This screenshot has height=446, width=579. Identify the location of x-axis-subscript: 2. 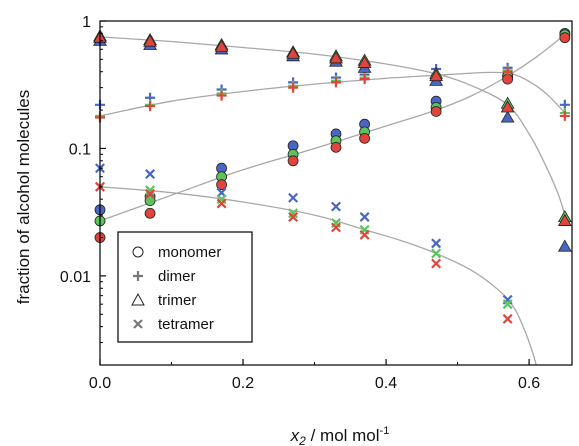
(302, 440).